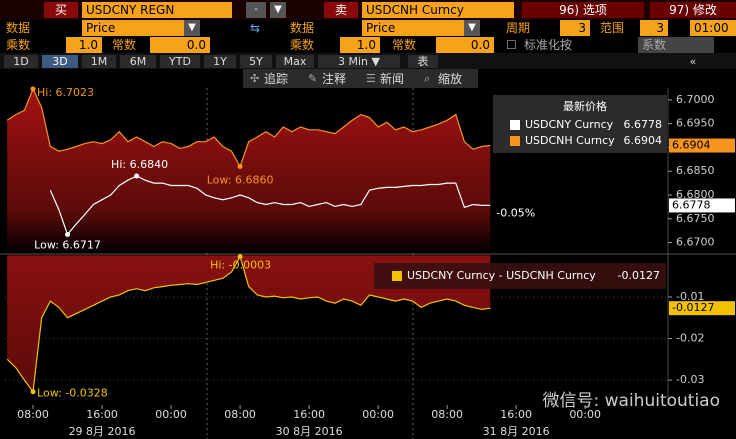 Image resolution: width=736 pixels, height=439 pixels. I want to click on date-label: 30 8月 2016, so click(309, 431).